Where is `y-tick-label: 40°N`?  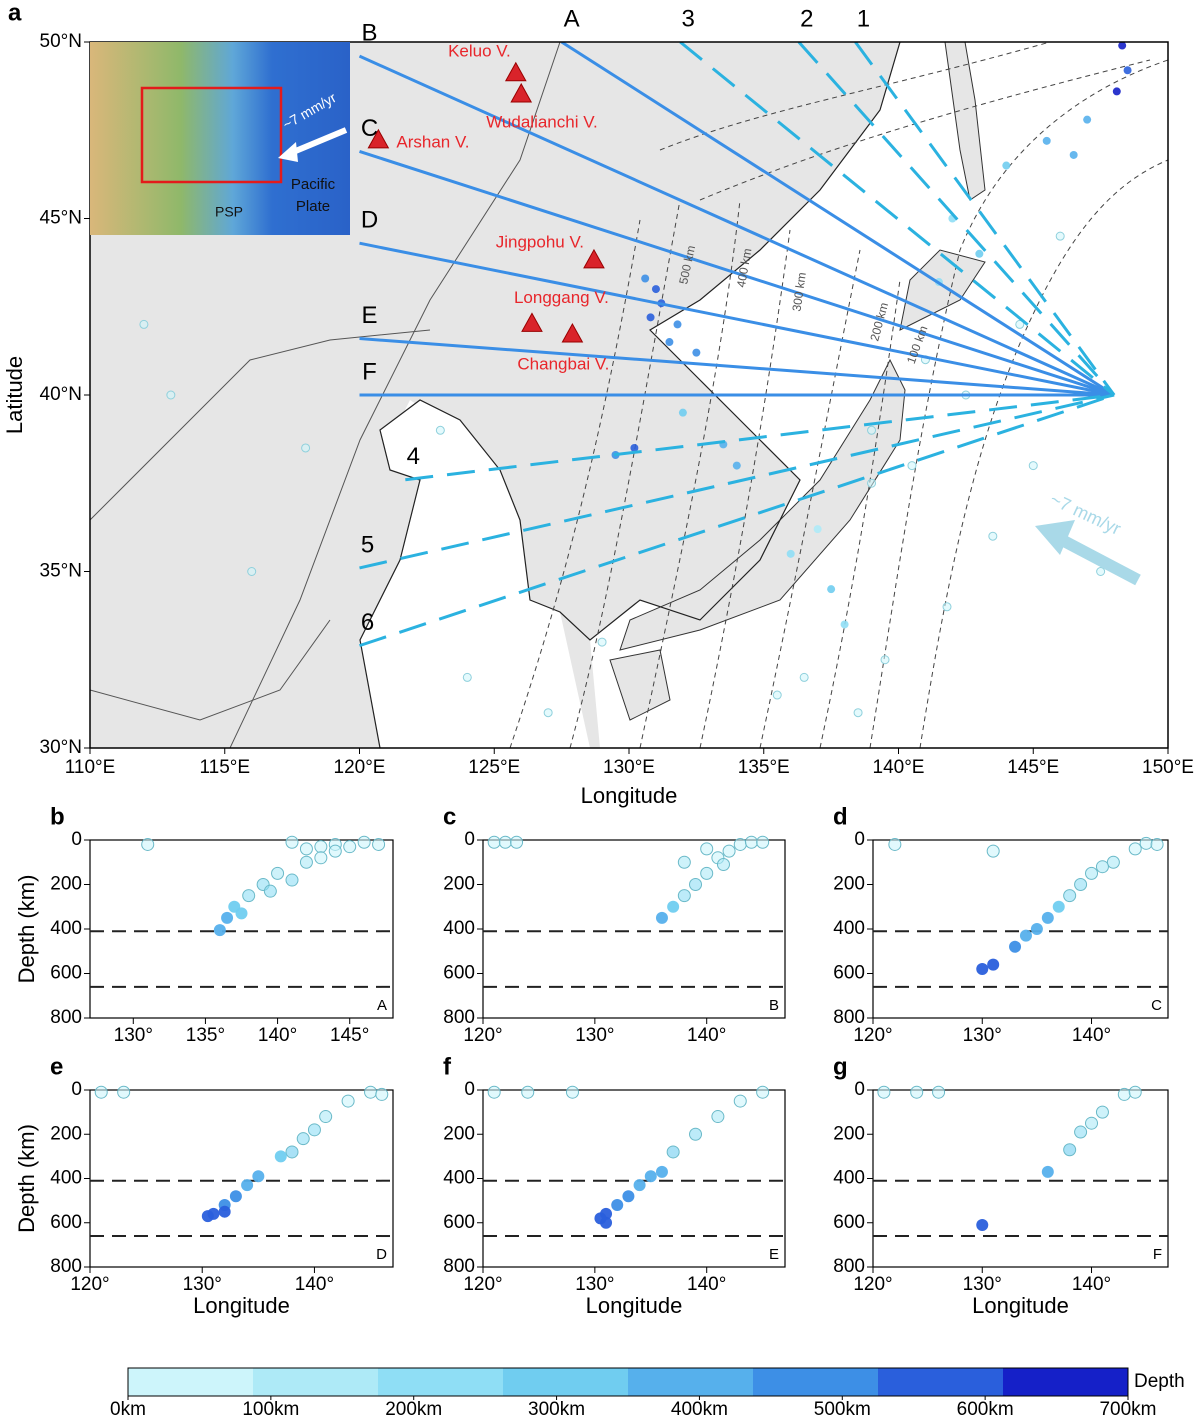
y-tick-label: 40°N is located at coordinates (61, 394).